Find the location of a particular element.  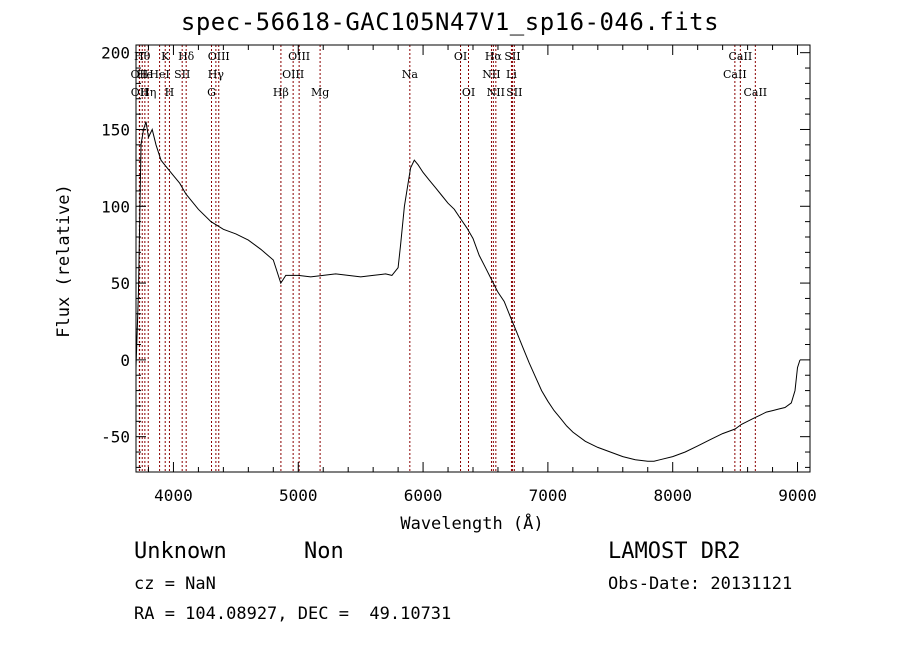

line-marker-label: HeI is located at coordinates (159, 74).